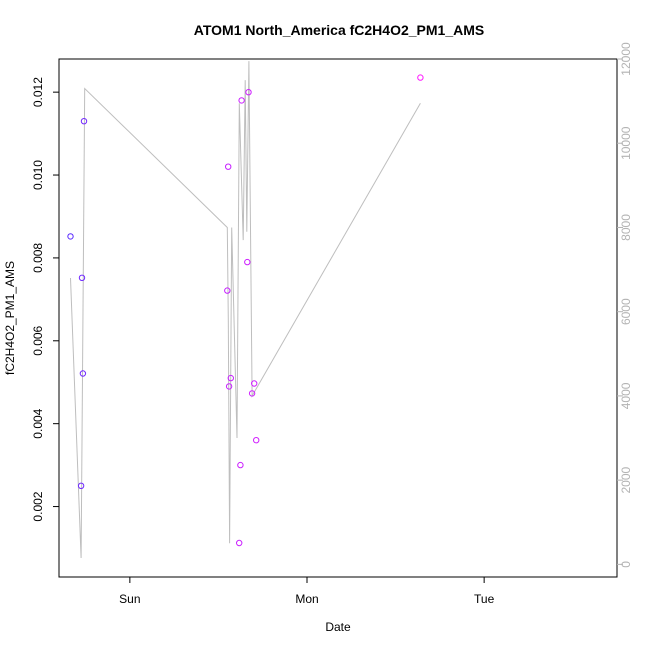 Image resolution: width=650 pixels, height=650 pixels. I want to click on y-left-tick-label: 0.004, so click(38, 423).